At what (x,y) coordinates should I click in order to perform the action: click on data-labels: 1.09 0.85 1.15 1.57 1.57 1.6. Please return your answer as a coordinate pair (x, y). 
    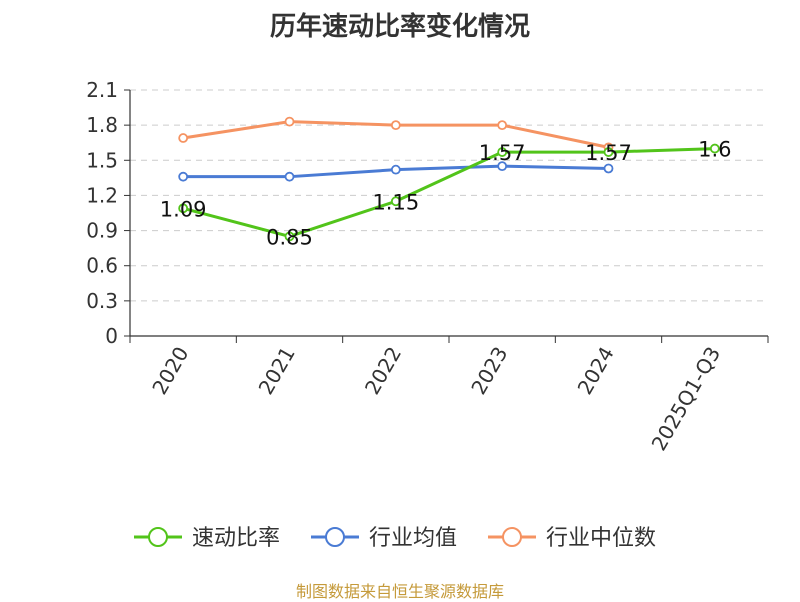
    Looking at the image, I should click on (446, 194).